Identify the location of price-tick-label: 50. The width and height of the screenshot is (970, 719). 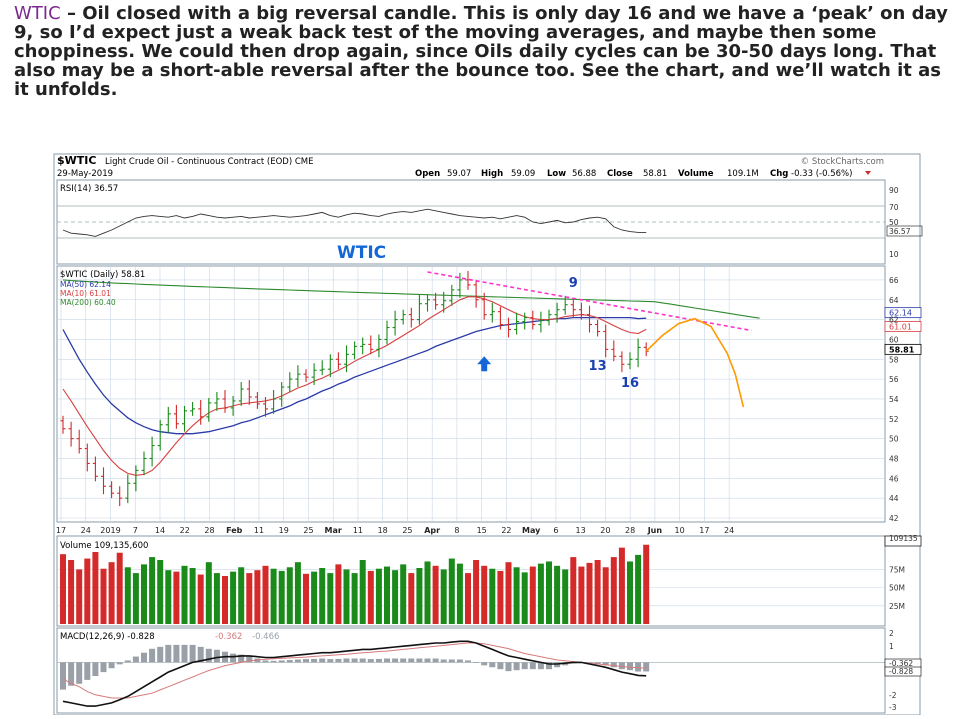
(894, 439).